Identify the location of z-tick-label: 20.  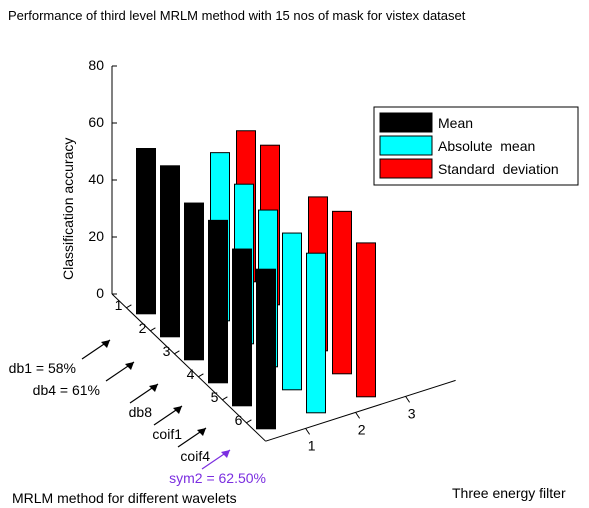
(96, 236).